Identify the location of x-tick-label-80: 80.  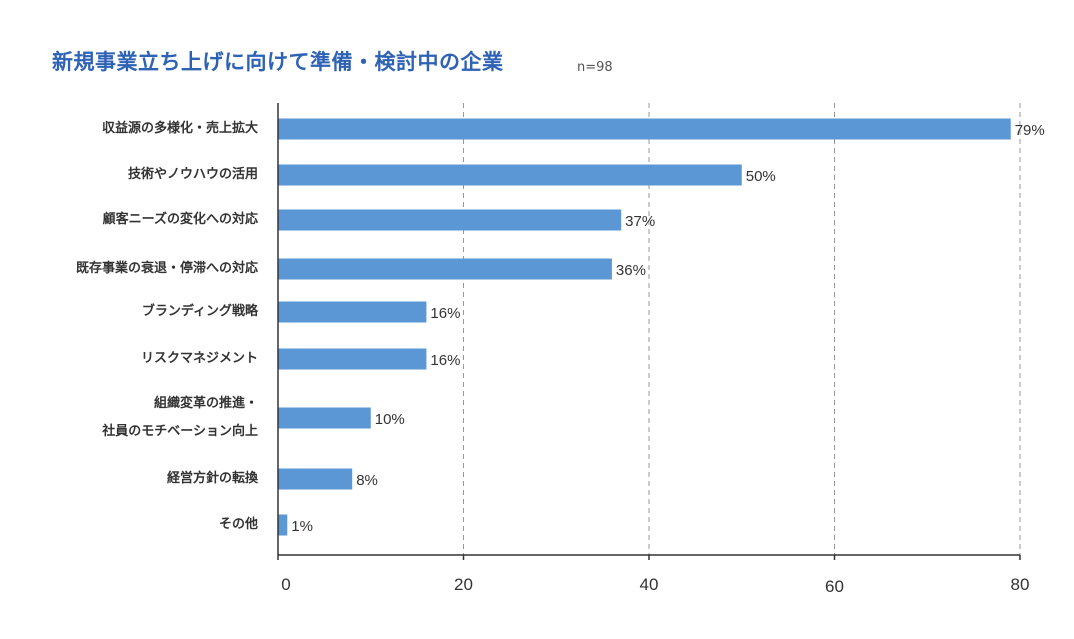
(1020, 584).